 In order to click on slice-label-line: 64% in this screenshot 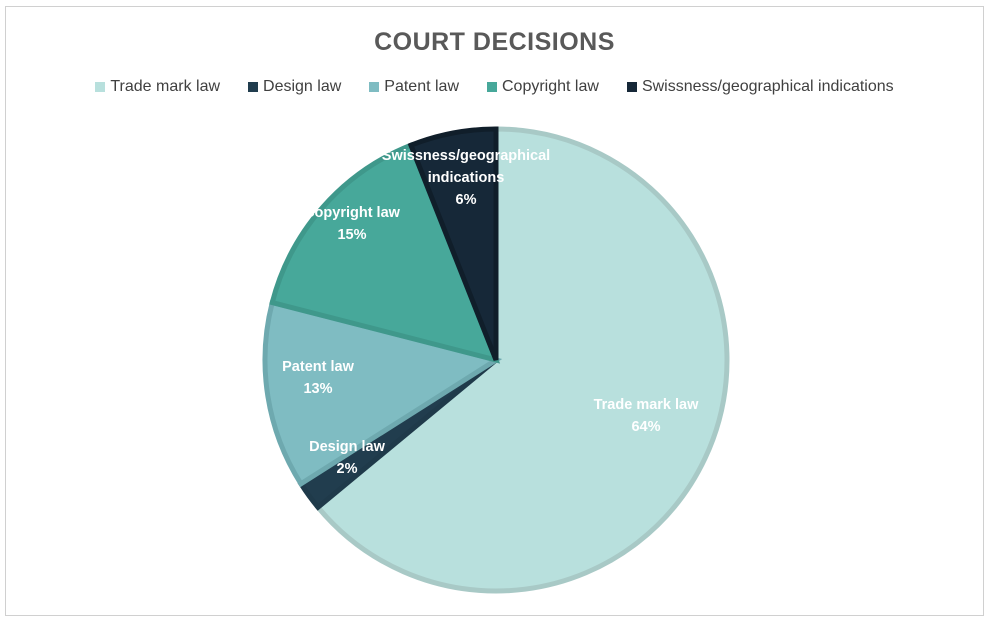, I will do `click(645, 427)`.